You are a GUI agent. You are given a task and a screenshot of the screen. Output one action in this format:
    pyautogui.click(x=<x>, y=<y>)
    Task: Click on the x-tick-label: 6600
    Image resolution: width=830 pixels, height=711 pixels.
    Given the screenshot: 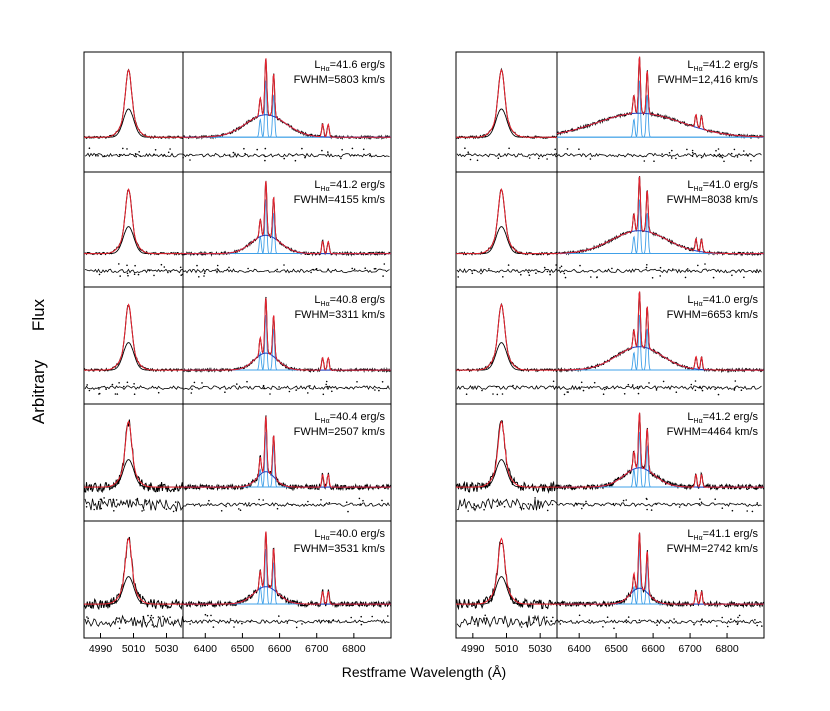 What is the action you would take?
    pyautogui.click(x=653, y=649)
    